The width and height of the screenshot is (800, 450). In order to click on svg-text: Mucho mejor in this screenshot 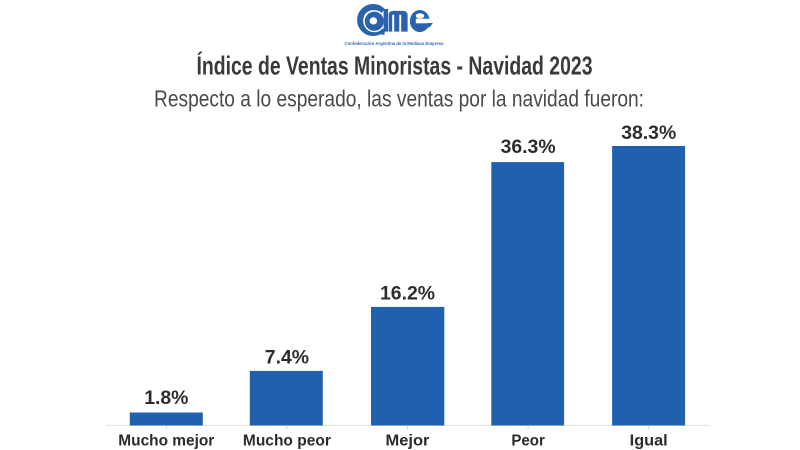, I will do `click(166, 441)`.